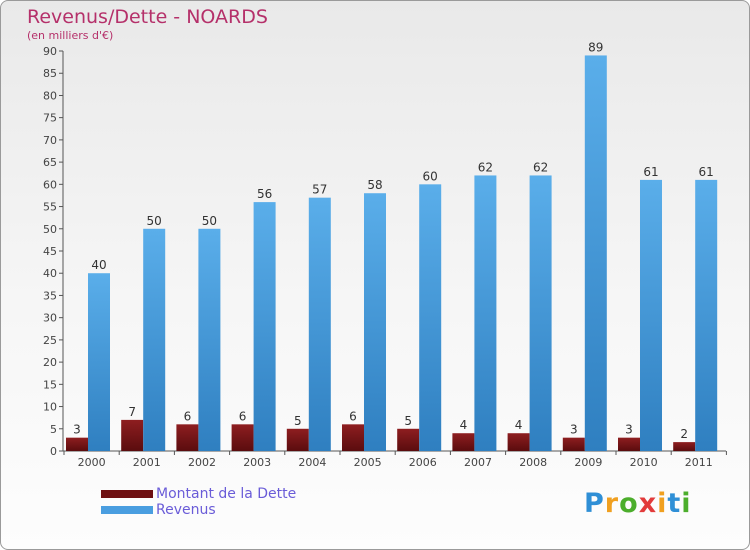 The height and width of the screenshot is (550, 750). Describe the element at coordinates (186, 510) in the screenshot. I see `legend-label-revenue: Revenus` at that location.